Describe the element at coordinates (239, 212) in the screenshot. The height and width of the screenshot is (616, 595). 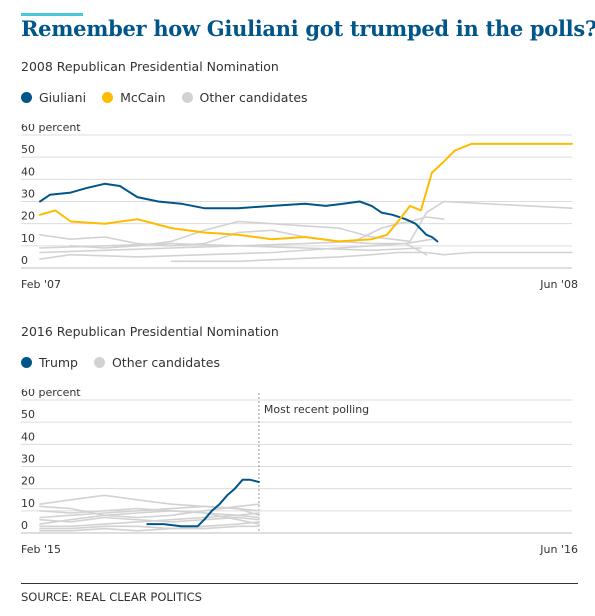
I see `giuliani-series-line` at that location.